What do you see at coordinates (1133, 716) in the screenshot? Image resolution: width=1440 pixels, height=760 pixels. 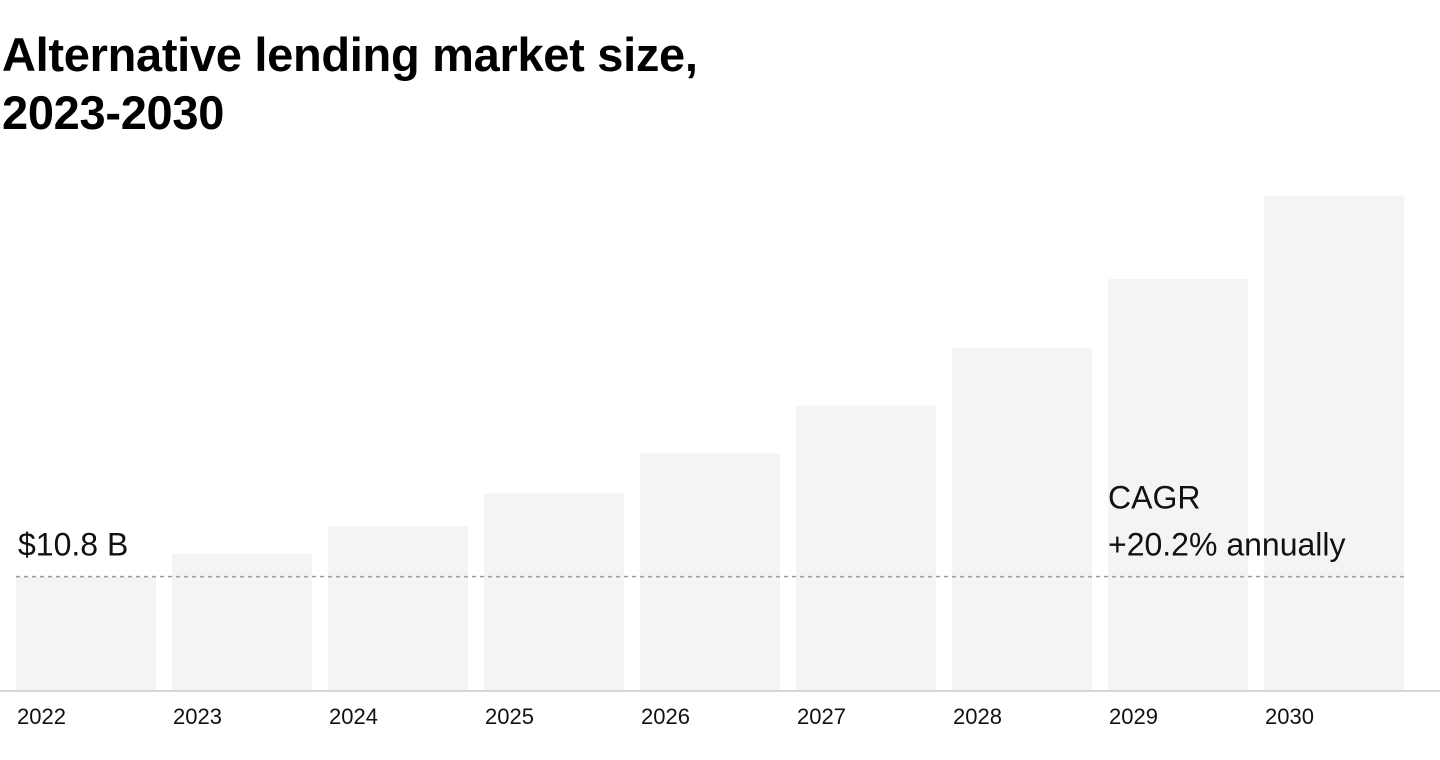 I see `x-tick-label-2029: 2029` at bounding box center [1133, 716].